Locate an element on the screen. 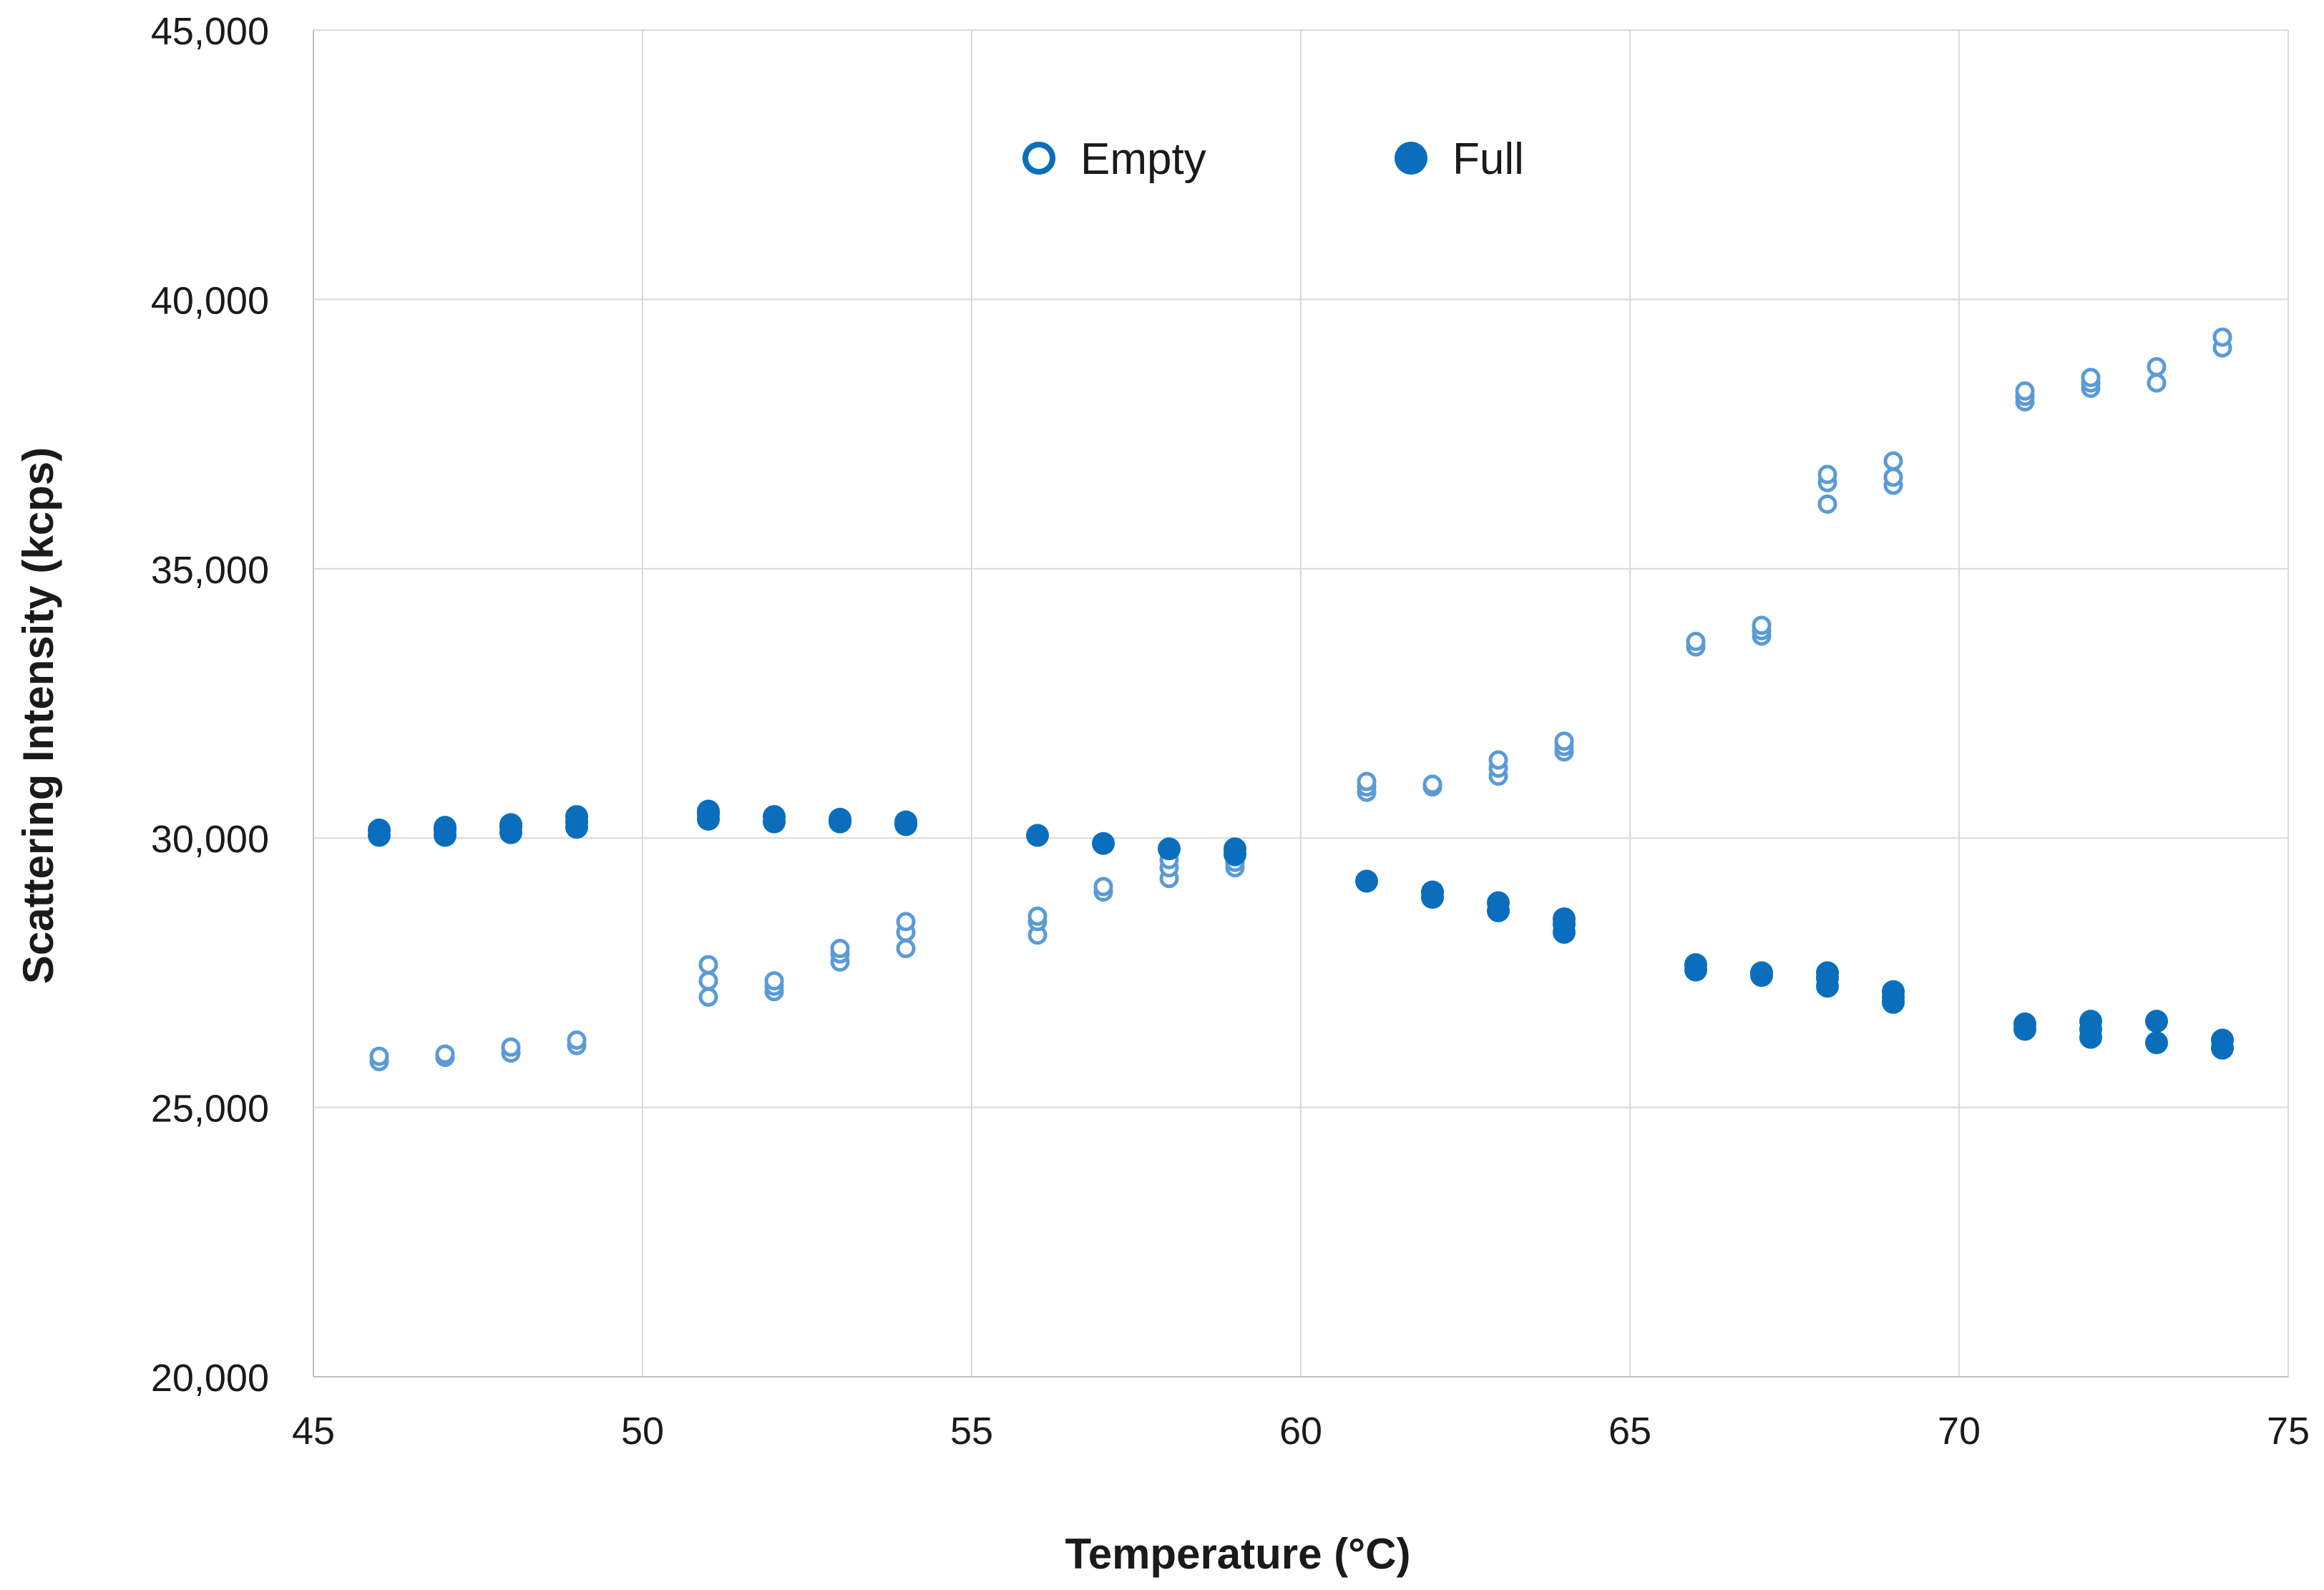 The image size is (2324, 1590). x-tick-label: 65 is located at coordinates (1630, 1431).